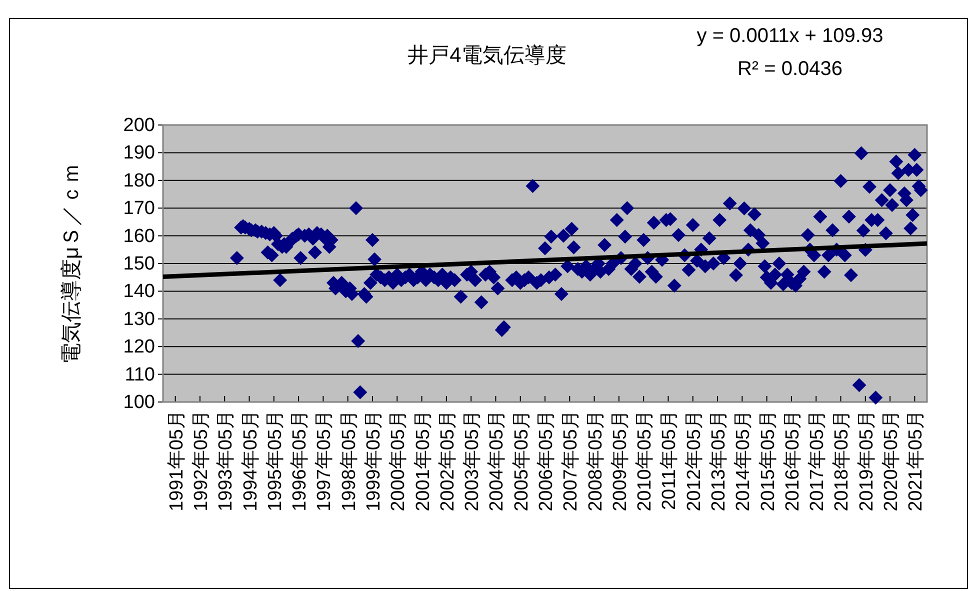 This screenshot has height=591, width=970. What do you see at coordinates (139, 319) in the screenshot?
I see `y-tick-label: 130` at bounding box center [139, 319].